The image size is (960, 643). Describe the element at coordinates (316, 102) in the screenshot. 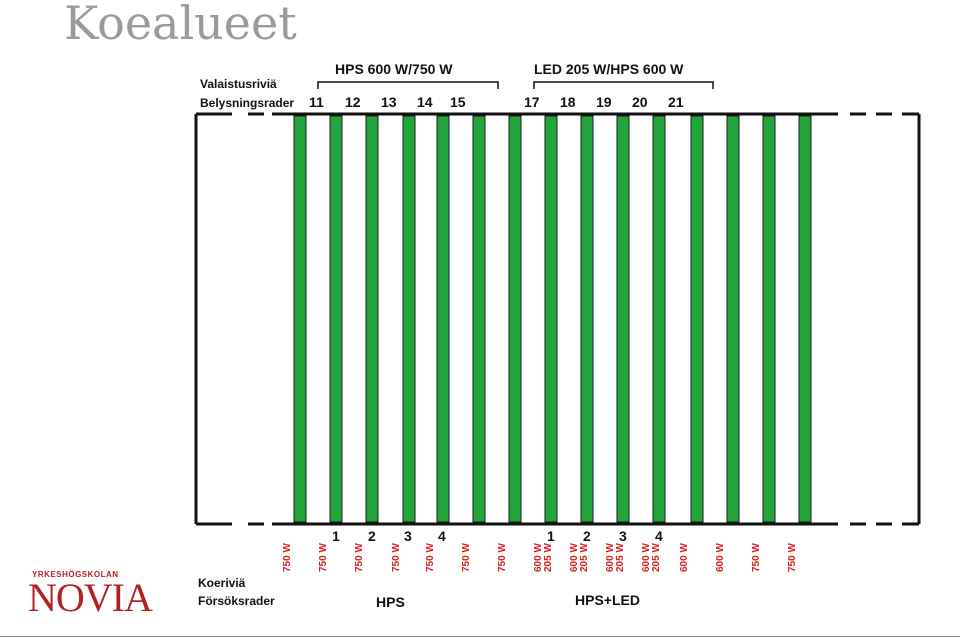

I see `light-row-number: 11` at that location.